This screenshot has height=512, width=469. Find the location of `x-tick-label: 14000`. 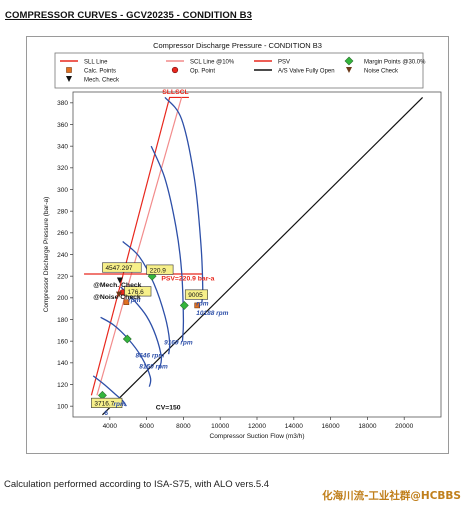

x-tick-label: 14000 is located at coordinates (294, 426).